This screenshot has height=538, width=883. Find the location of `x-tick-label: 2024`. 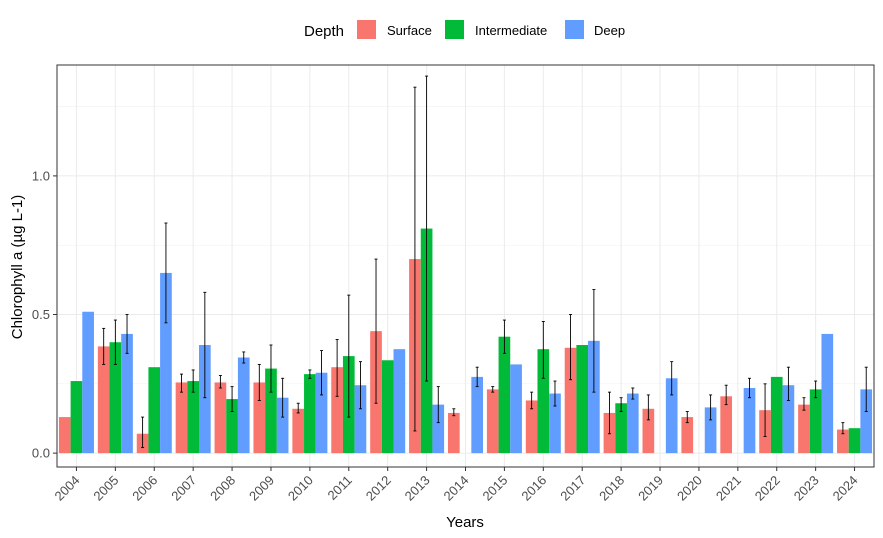

x-tick-label: 2024 is located at coordinates (845, 488).